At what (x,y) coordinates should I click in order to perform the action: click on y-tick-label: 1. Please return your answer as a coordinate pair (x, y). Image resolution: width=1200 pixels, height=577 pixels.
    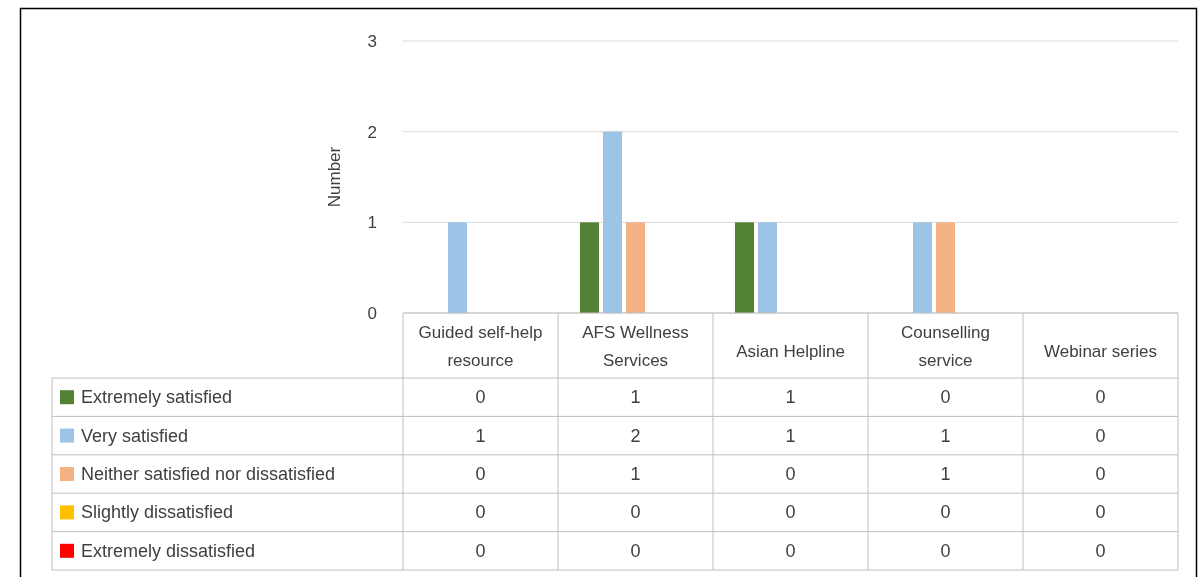
    Looking at the image, I should click on (372, 223).